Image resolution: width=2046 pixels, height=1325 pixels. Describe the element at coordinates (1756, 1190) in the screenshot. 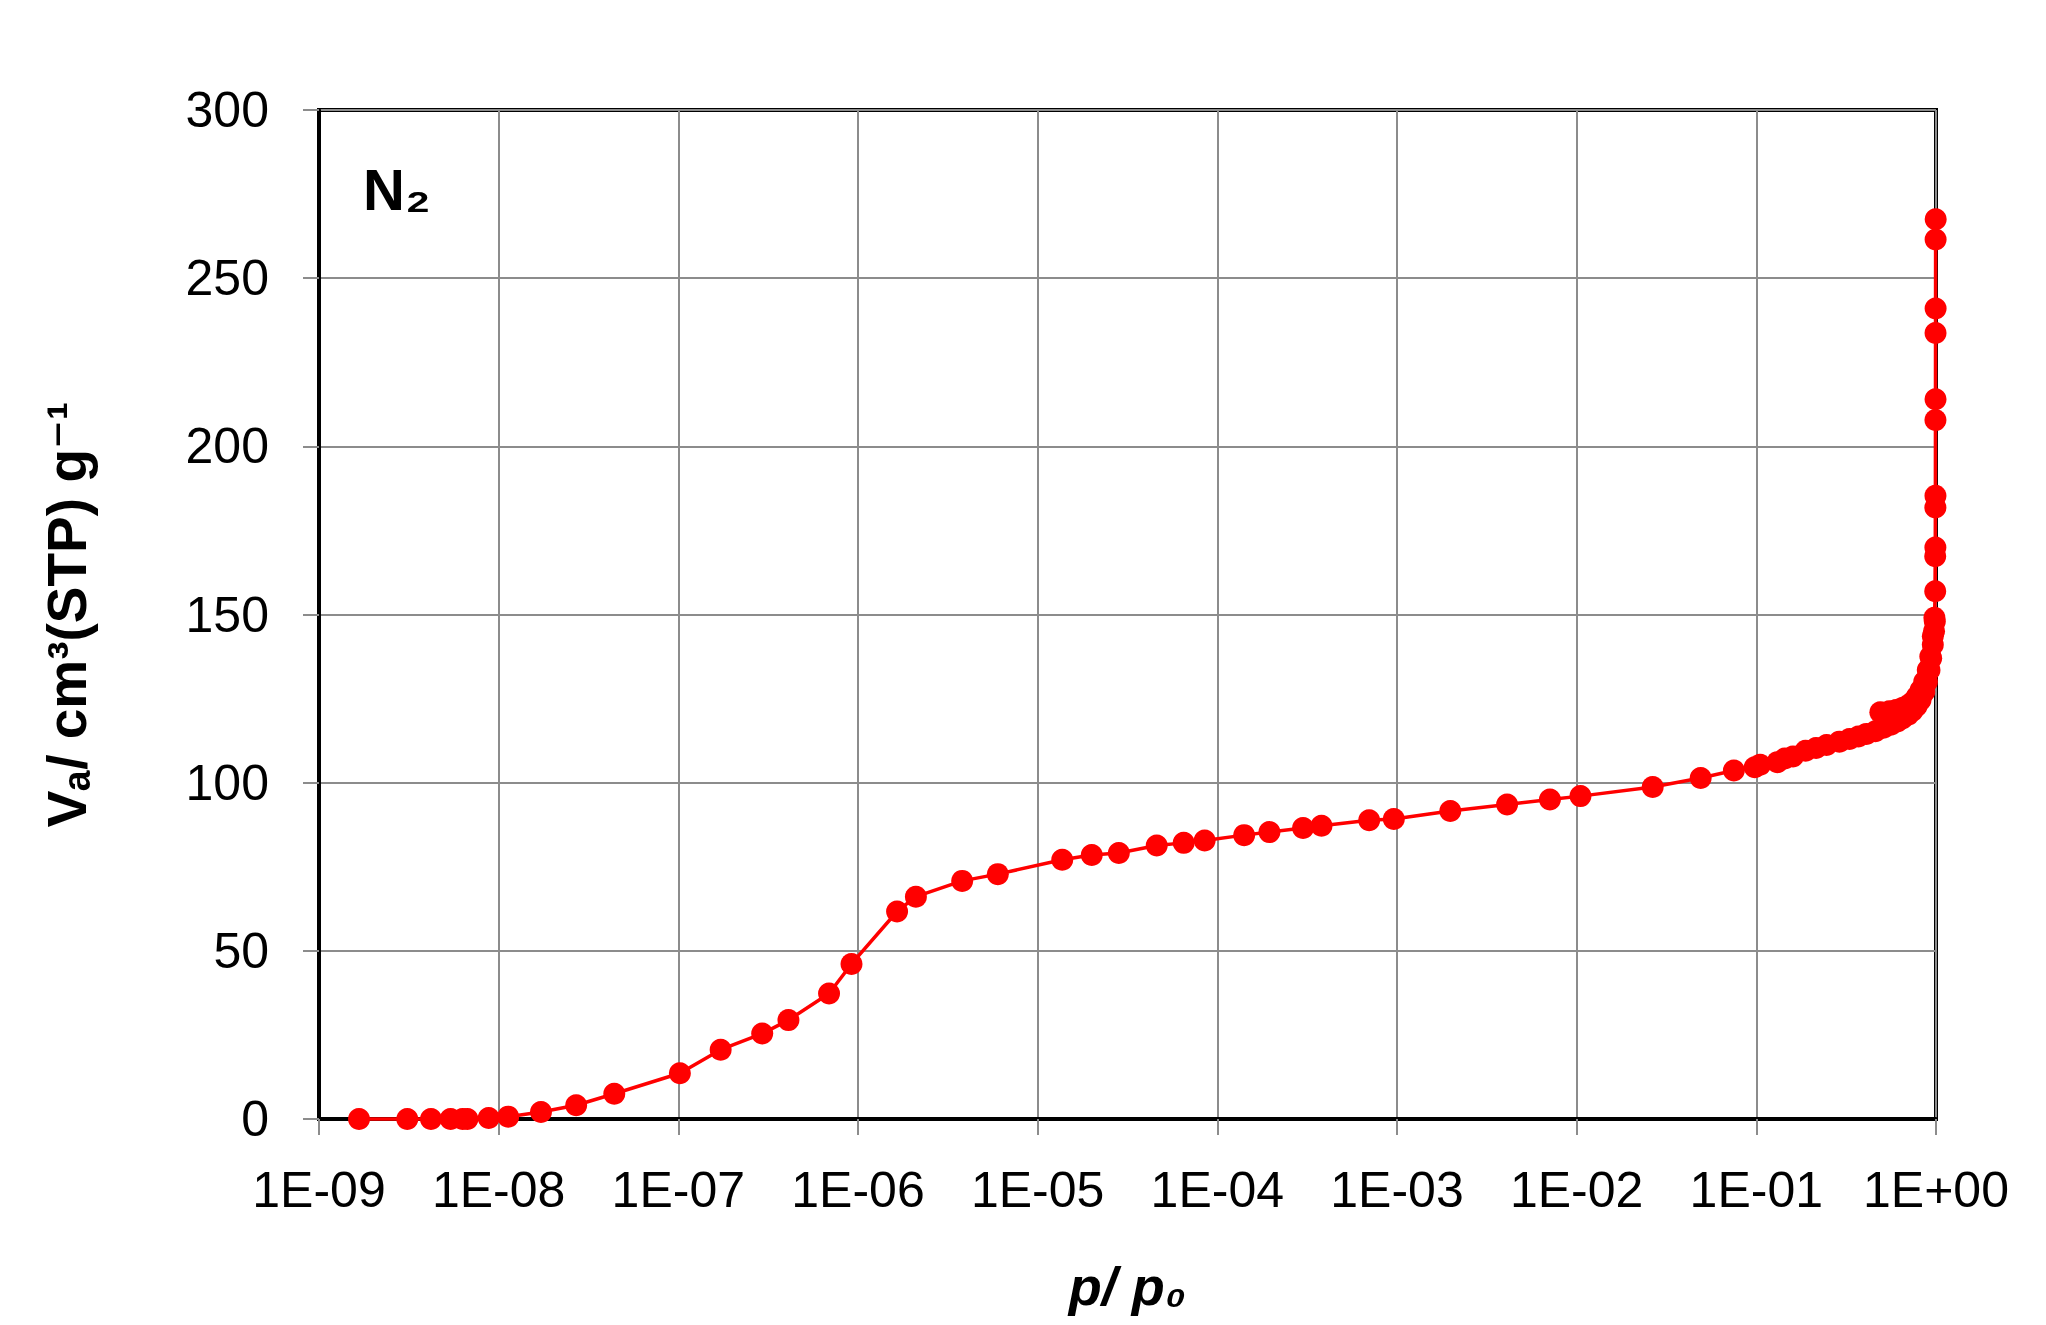

I see `x-tick-label: 1E-01` at that location.